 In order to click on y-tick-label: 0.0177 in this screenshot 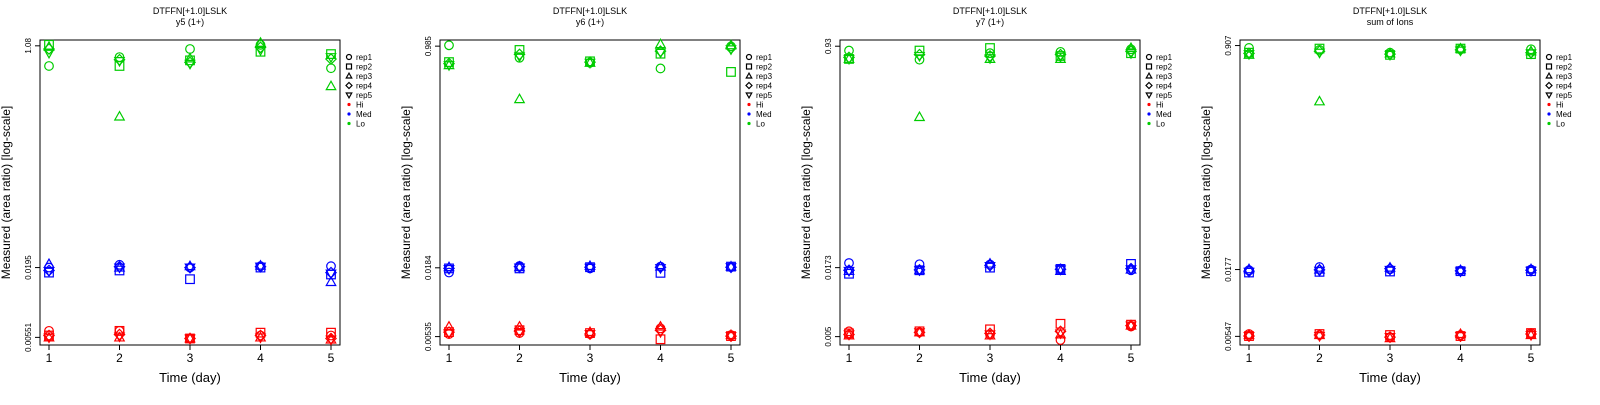, I will do `click(1228, 269)`.